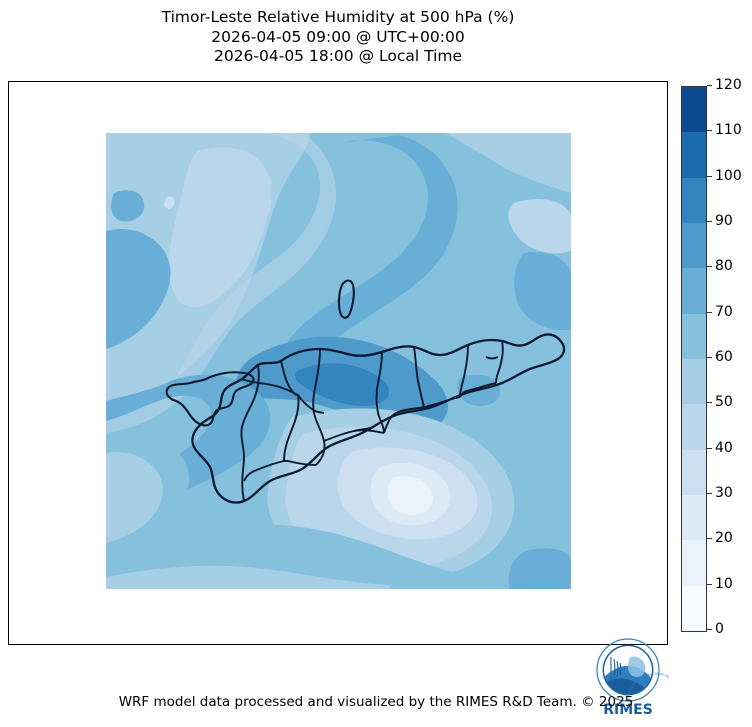 The image size is (752, 727). I want to click on contour-region-25-se-core, so click(410, 495).